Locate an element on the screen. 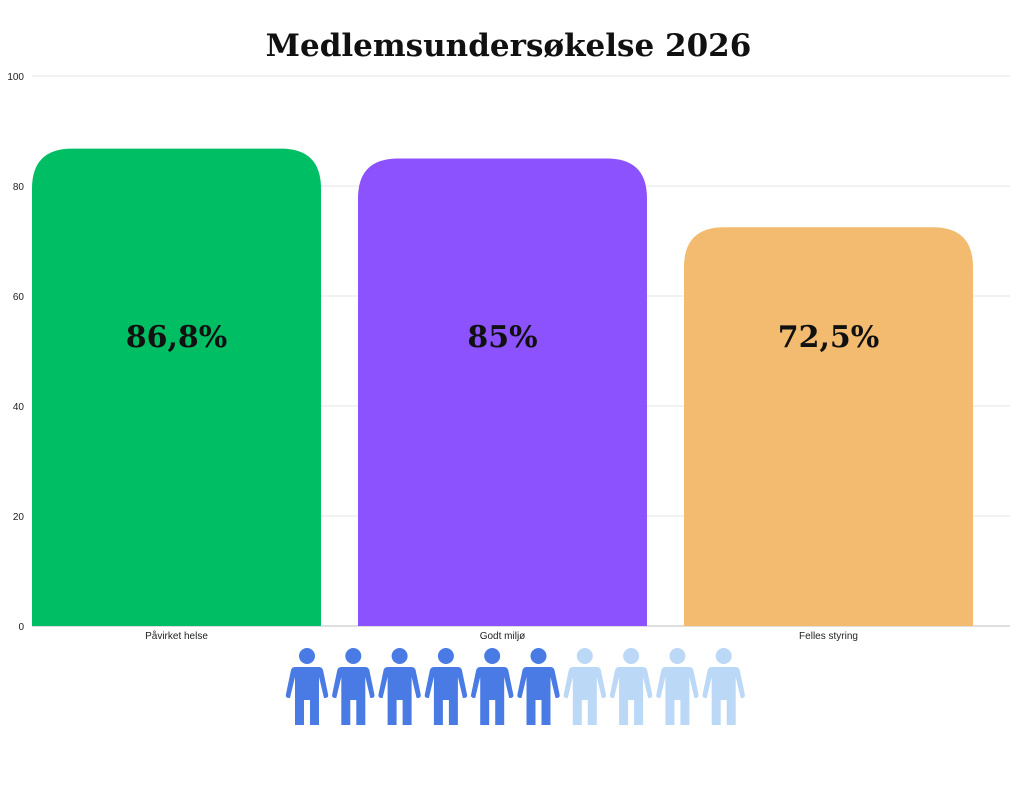 The width and height of the screenshot is (1025, 810). y-tick-label: 60 is located at coordinates (19, 297).